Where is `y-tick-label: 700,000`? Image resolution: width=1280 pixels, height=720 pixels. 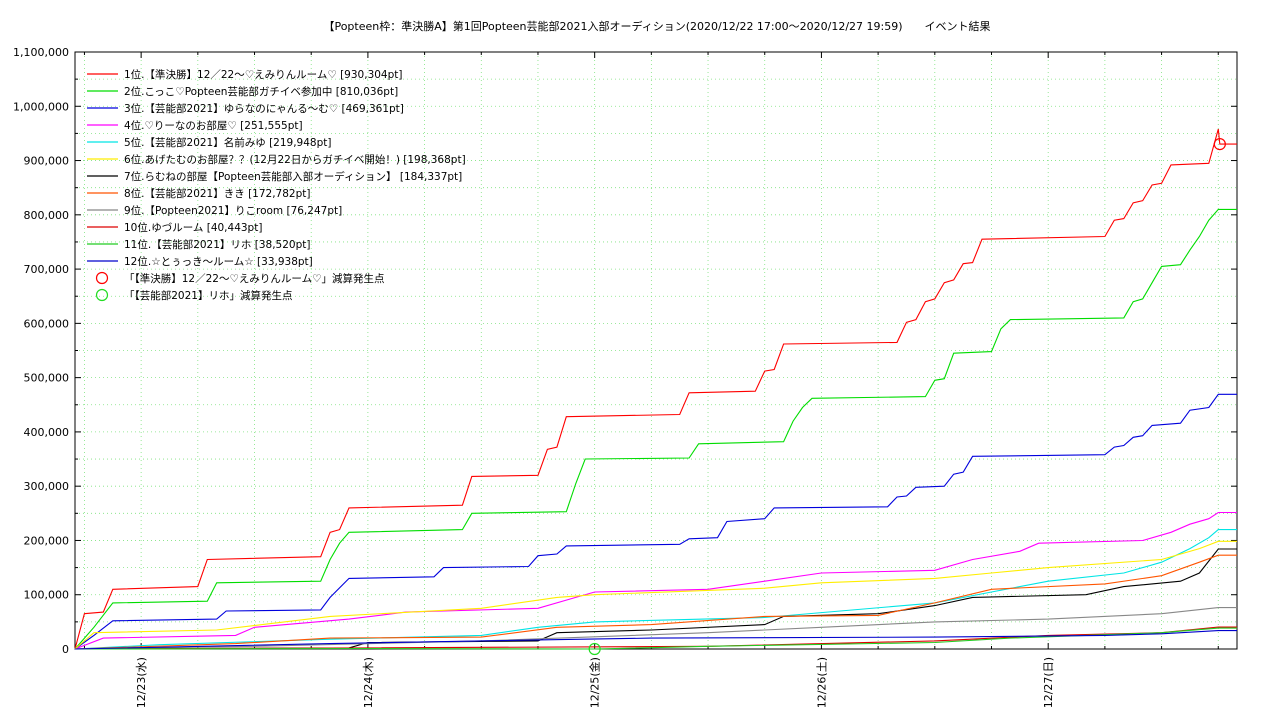 y-tick-label: 700,000 is located at coordinates (47, 269).